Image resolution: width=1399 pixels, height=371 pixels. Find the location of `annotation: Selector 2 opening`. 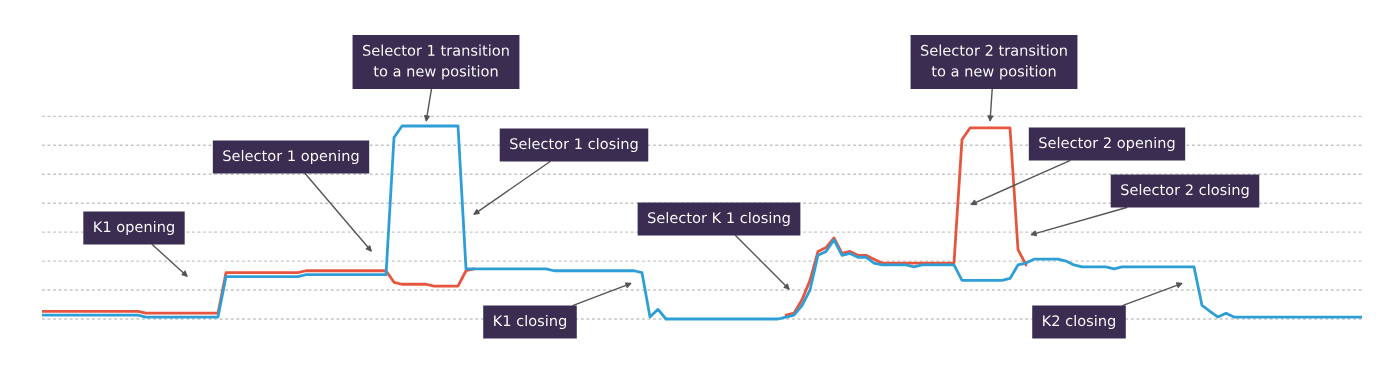

annotation: Selector 2 opening is located at coordinates (1107, 144).